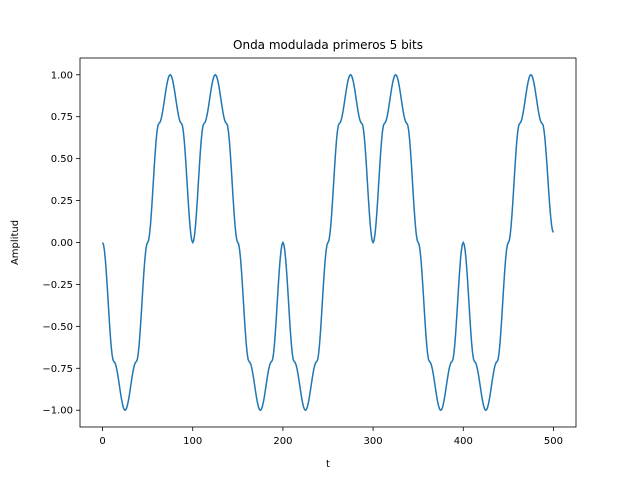  Describe the element at coordinates (57, 369) in the screenshot. I see `y-tick-label: −0.75` at that location.